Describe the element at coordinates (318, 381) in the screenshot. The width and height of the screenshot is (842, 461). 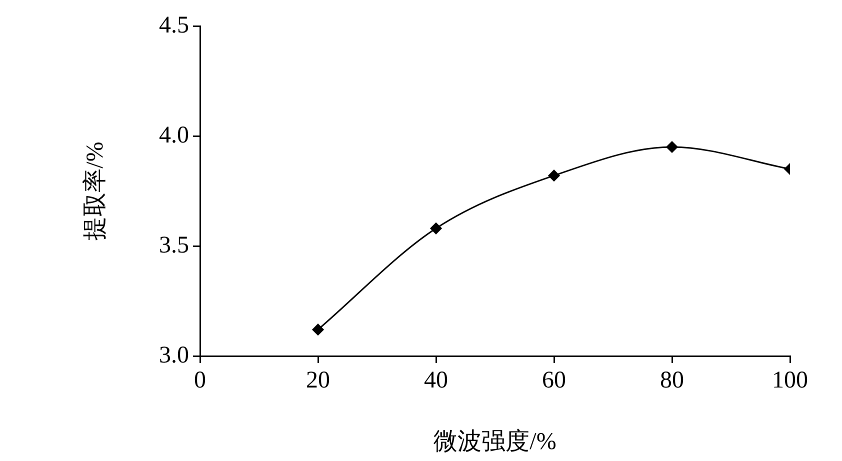
I see `x-tick-label: 20` at that location.